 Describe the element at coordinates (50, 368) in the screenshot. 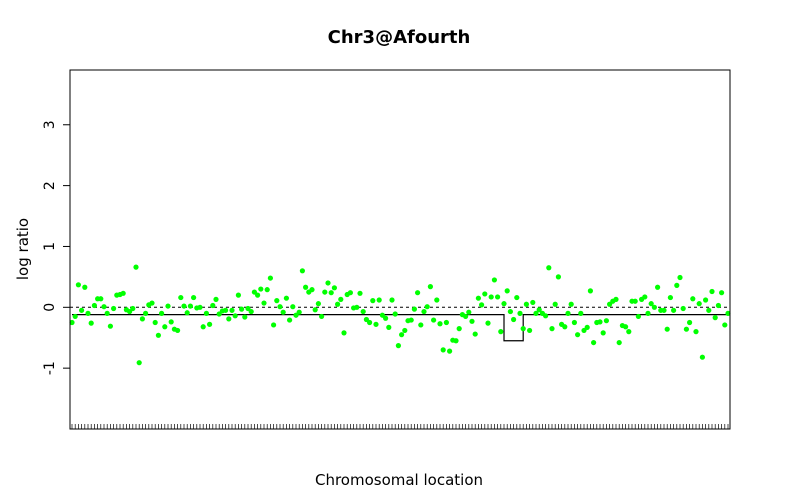

I see `y-tick-label: -1` at that location.